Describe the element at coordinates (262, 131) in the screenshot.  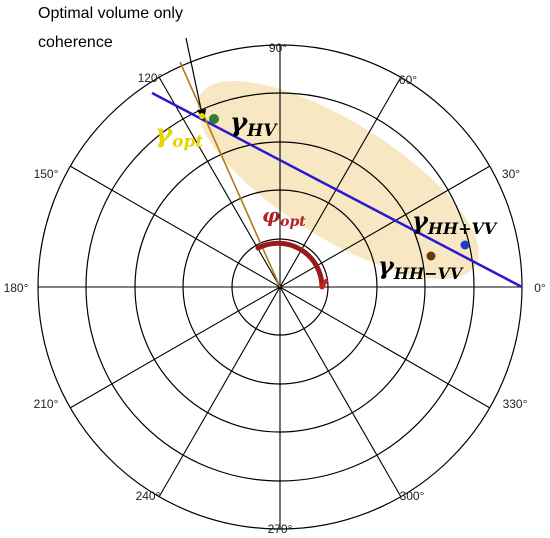
I see `hv-label-sub: HV` at that location.